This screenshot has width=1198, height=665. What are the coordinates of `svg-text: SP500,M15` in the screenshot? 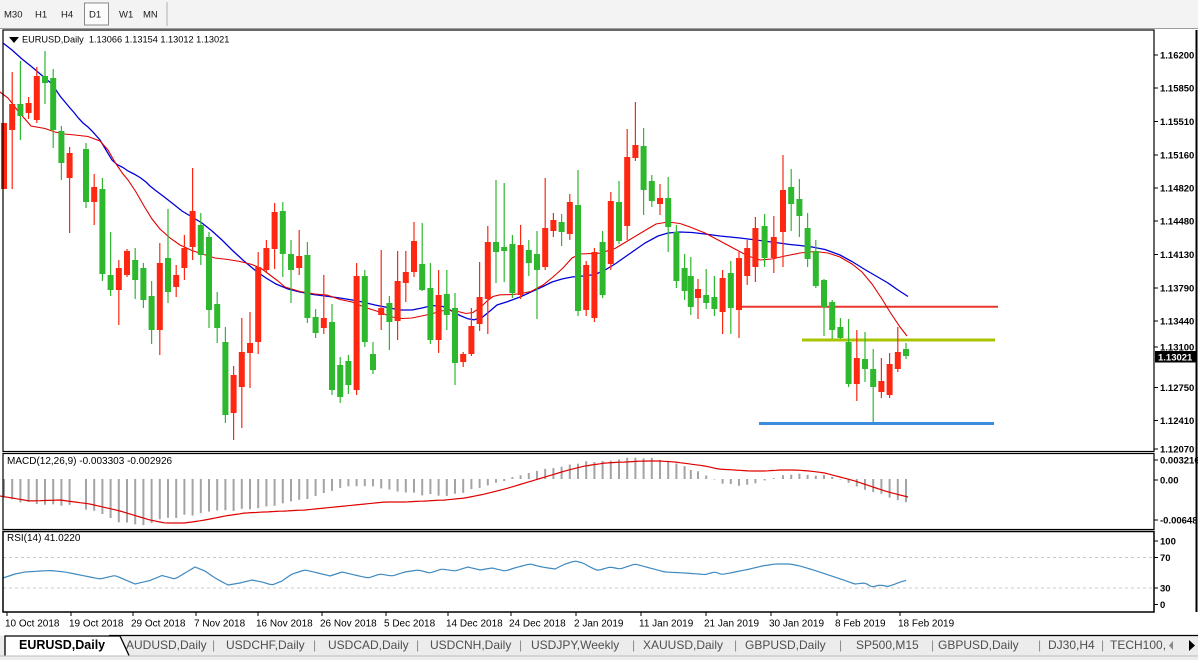 It's located at (887, 645).